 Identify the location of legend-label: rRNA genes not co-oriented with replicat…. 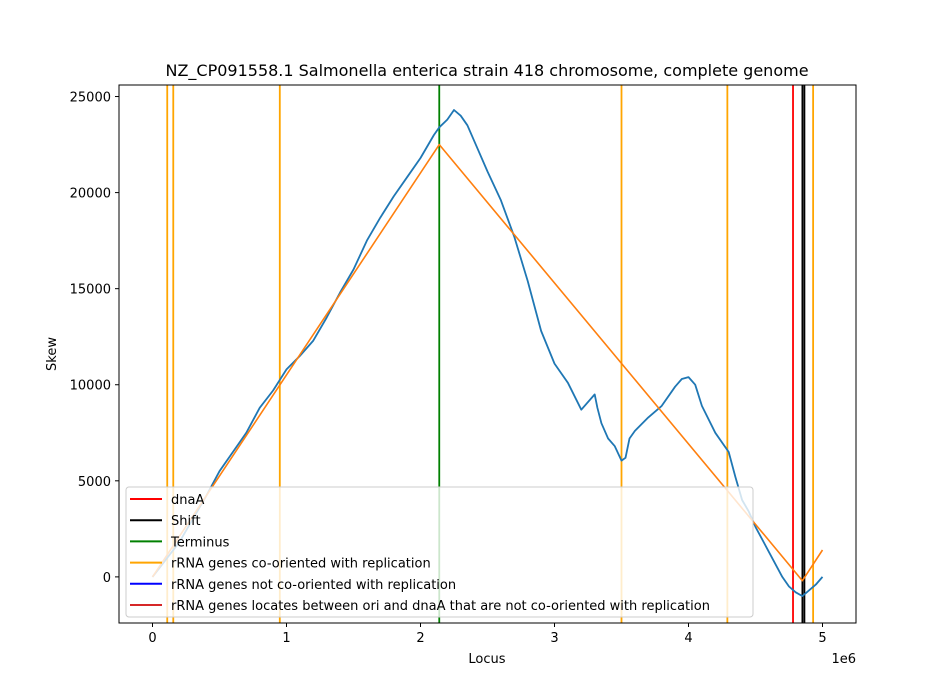
(313, 585).